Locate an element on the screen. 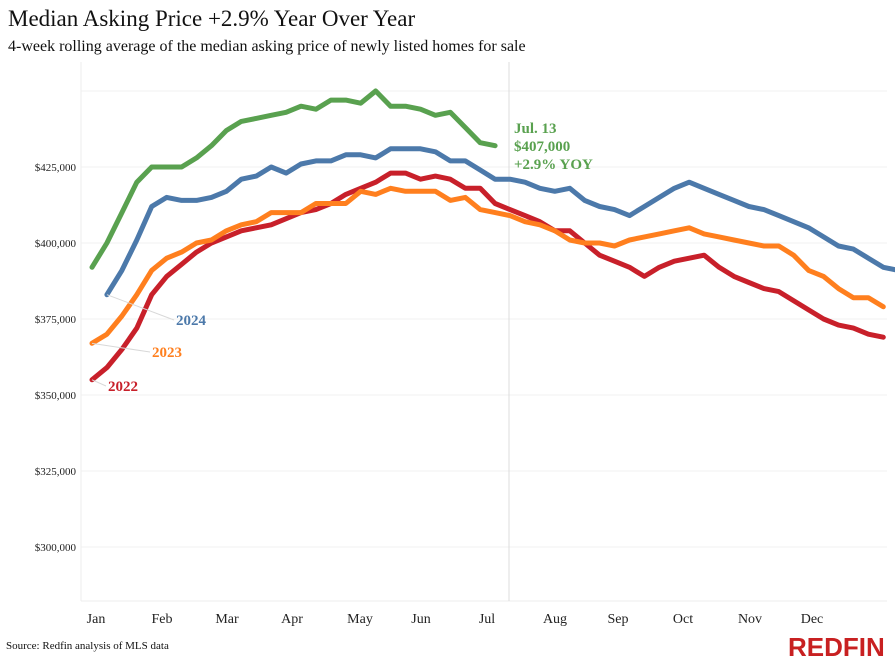 This screenshot has height=670, width=895. x-tick-label: Dec is located at coordinates (812, 619).